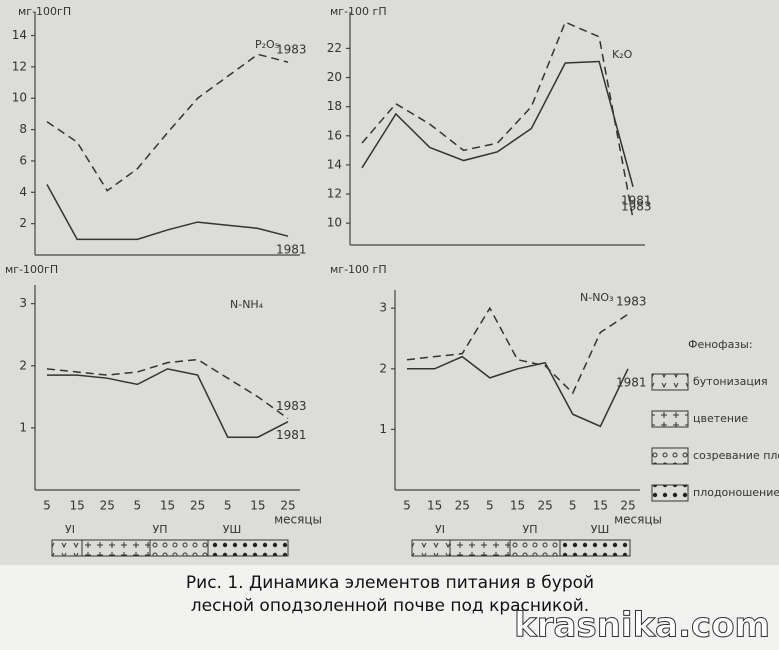 This screenshot has height=650, width=779. What do you see at coordinates (23, 160) in the screenshot?
I see `y-tick-label: 6` at bounding box center [23, 160].